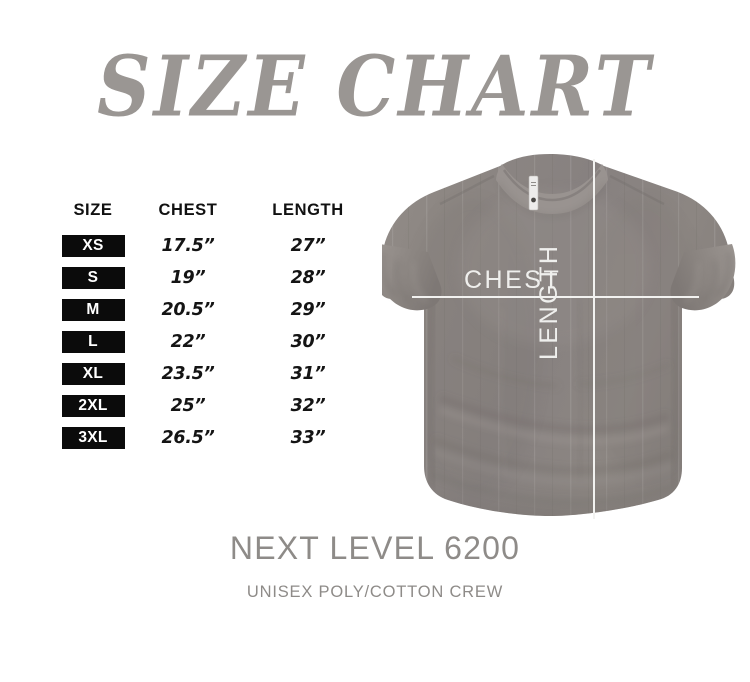 The height and width of the screenshot is (682, 750). Describe the element at coordinates (188, 278) in the screenshot. I see `chest-value: 19”` at that location.